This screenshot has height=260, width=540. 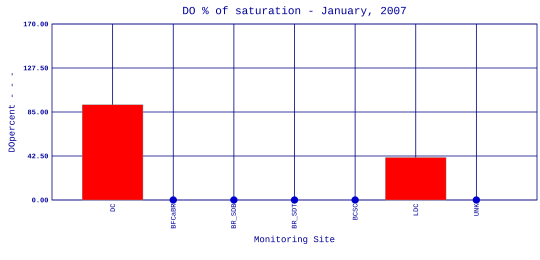 I want to click on chart-title: DO % of saturation - January, 2007, so click(x=294, y=11).